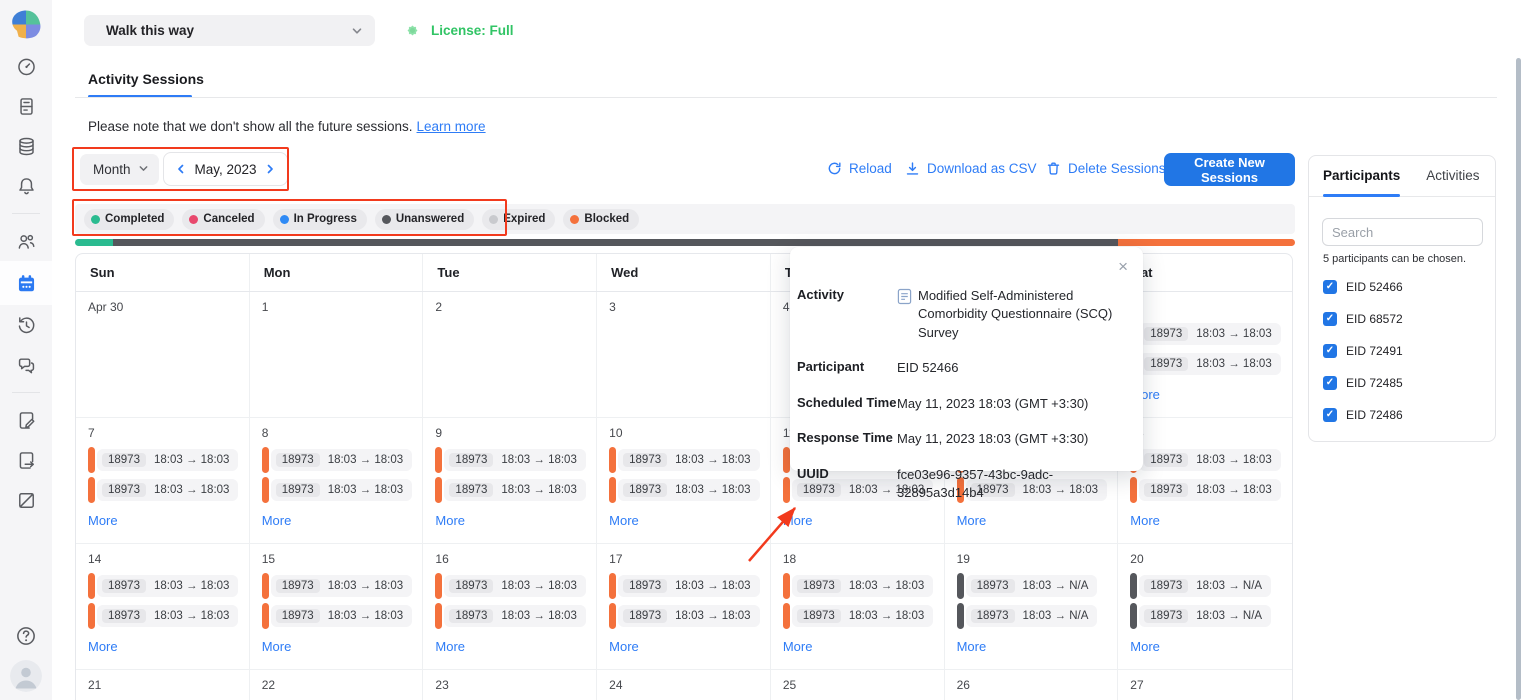 This screenshot has width=1526, height=700. What do you see at coordinates (1402, 319) in the screenshot?
I see `participant-row: ✓ EID 68572` at bounding box center [1402, 319].